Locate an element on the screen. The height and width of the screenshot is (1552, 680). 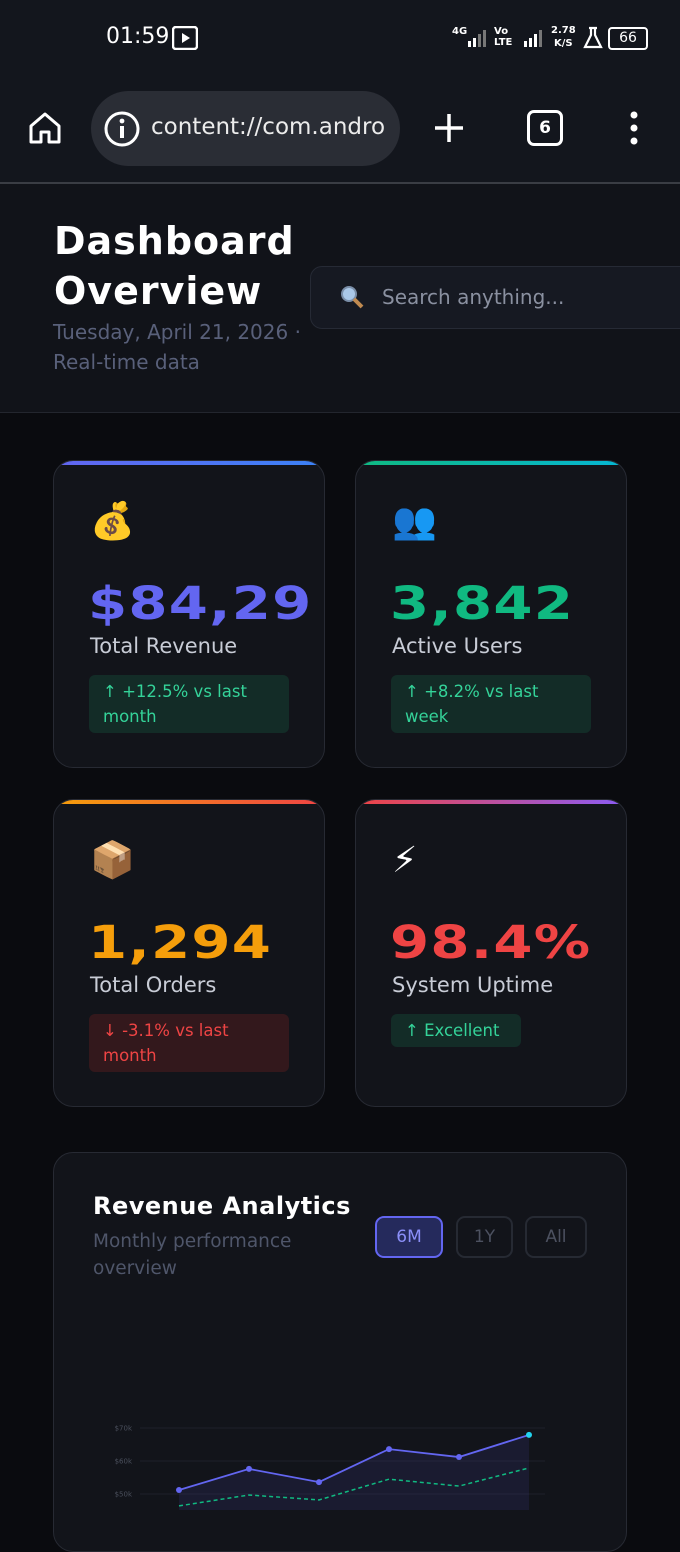
stat-card: ⚡ 98.4% System Uptime ↑ Excellent is located at coordinates (491, 953).